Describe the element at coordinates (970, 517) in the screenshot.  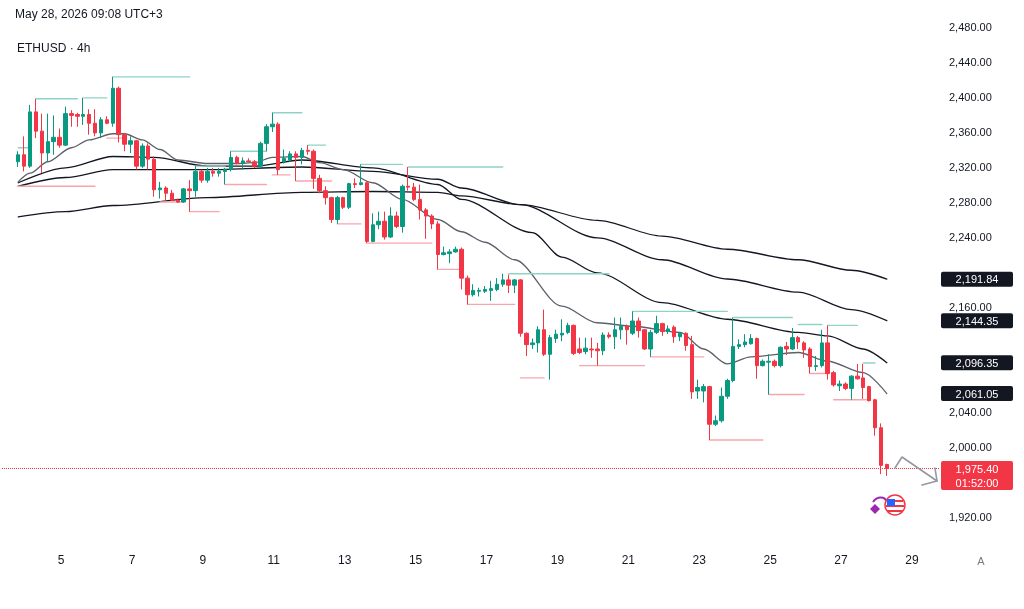
I see `y-tick-label: 1,920.00` at that location.